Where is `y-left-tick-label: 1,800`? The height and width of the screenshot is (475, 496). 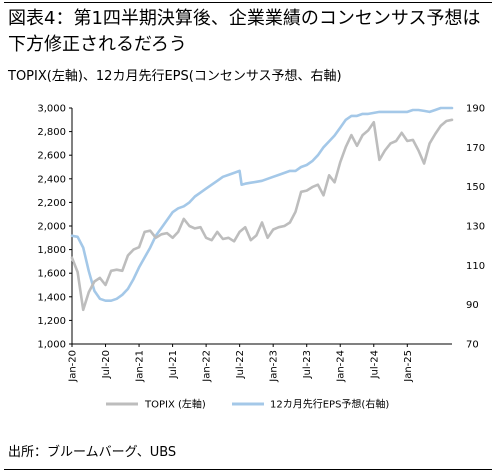
y-left-tick-label: 1,800 is located at coordinates (51, 250).